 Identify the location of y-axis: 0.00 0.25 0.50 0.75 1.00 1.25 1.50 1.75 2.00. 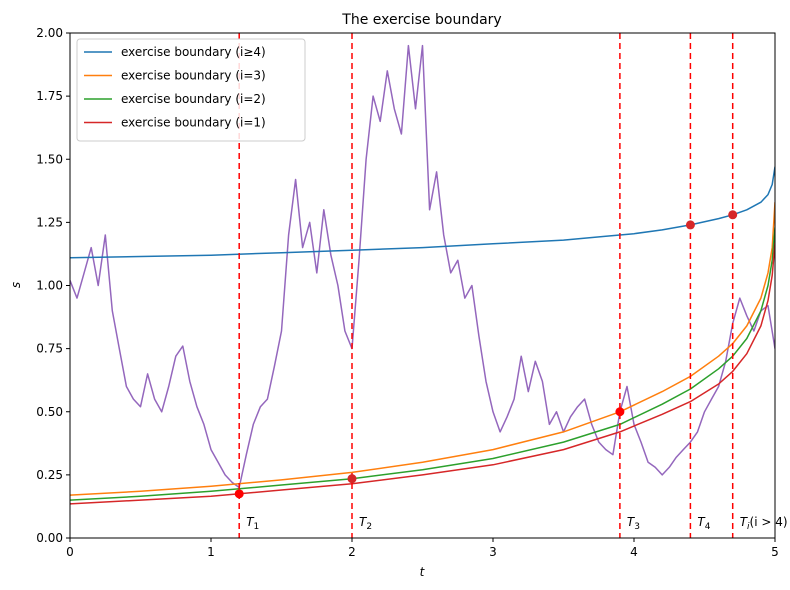
(53, 285).